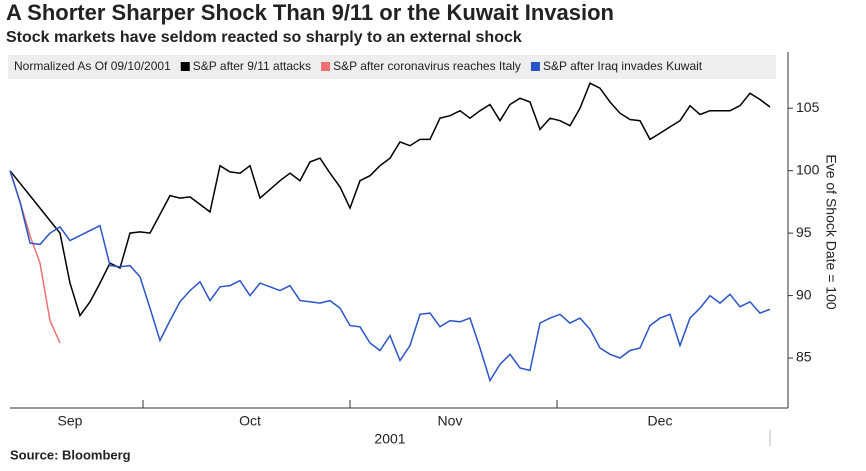  What do you see at coordinates (804, 294) in the screenshot?
I see `y-tick-label: 90` at bounding box center [804, 294].